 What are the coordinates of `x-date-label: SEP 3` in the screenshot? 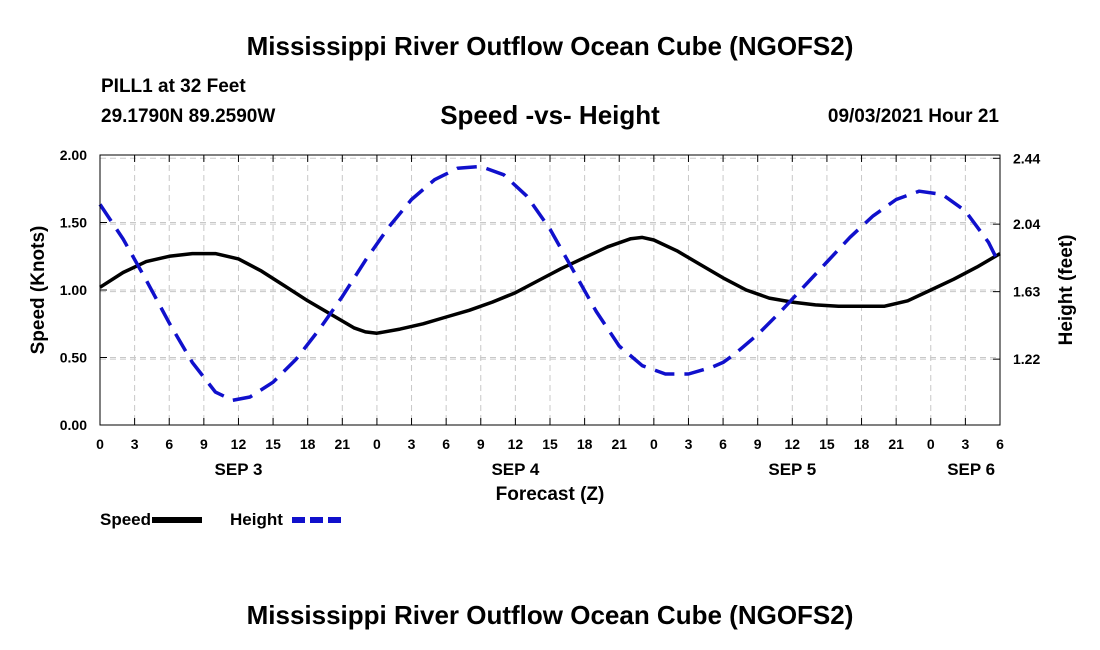 It's located at (239, 469).